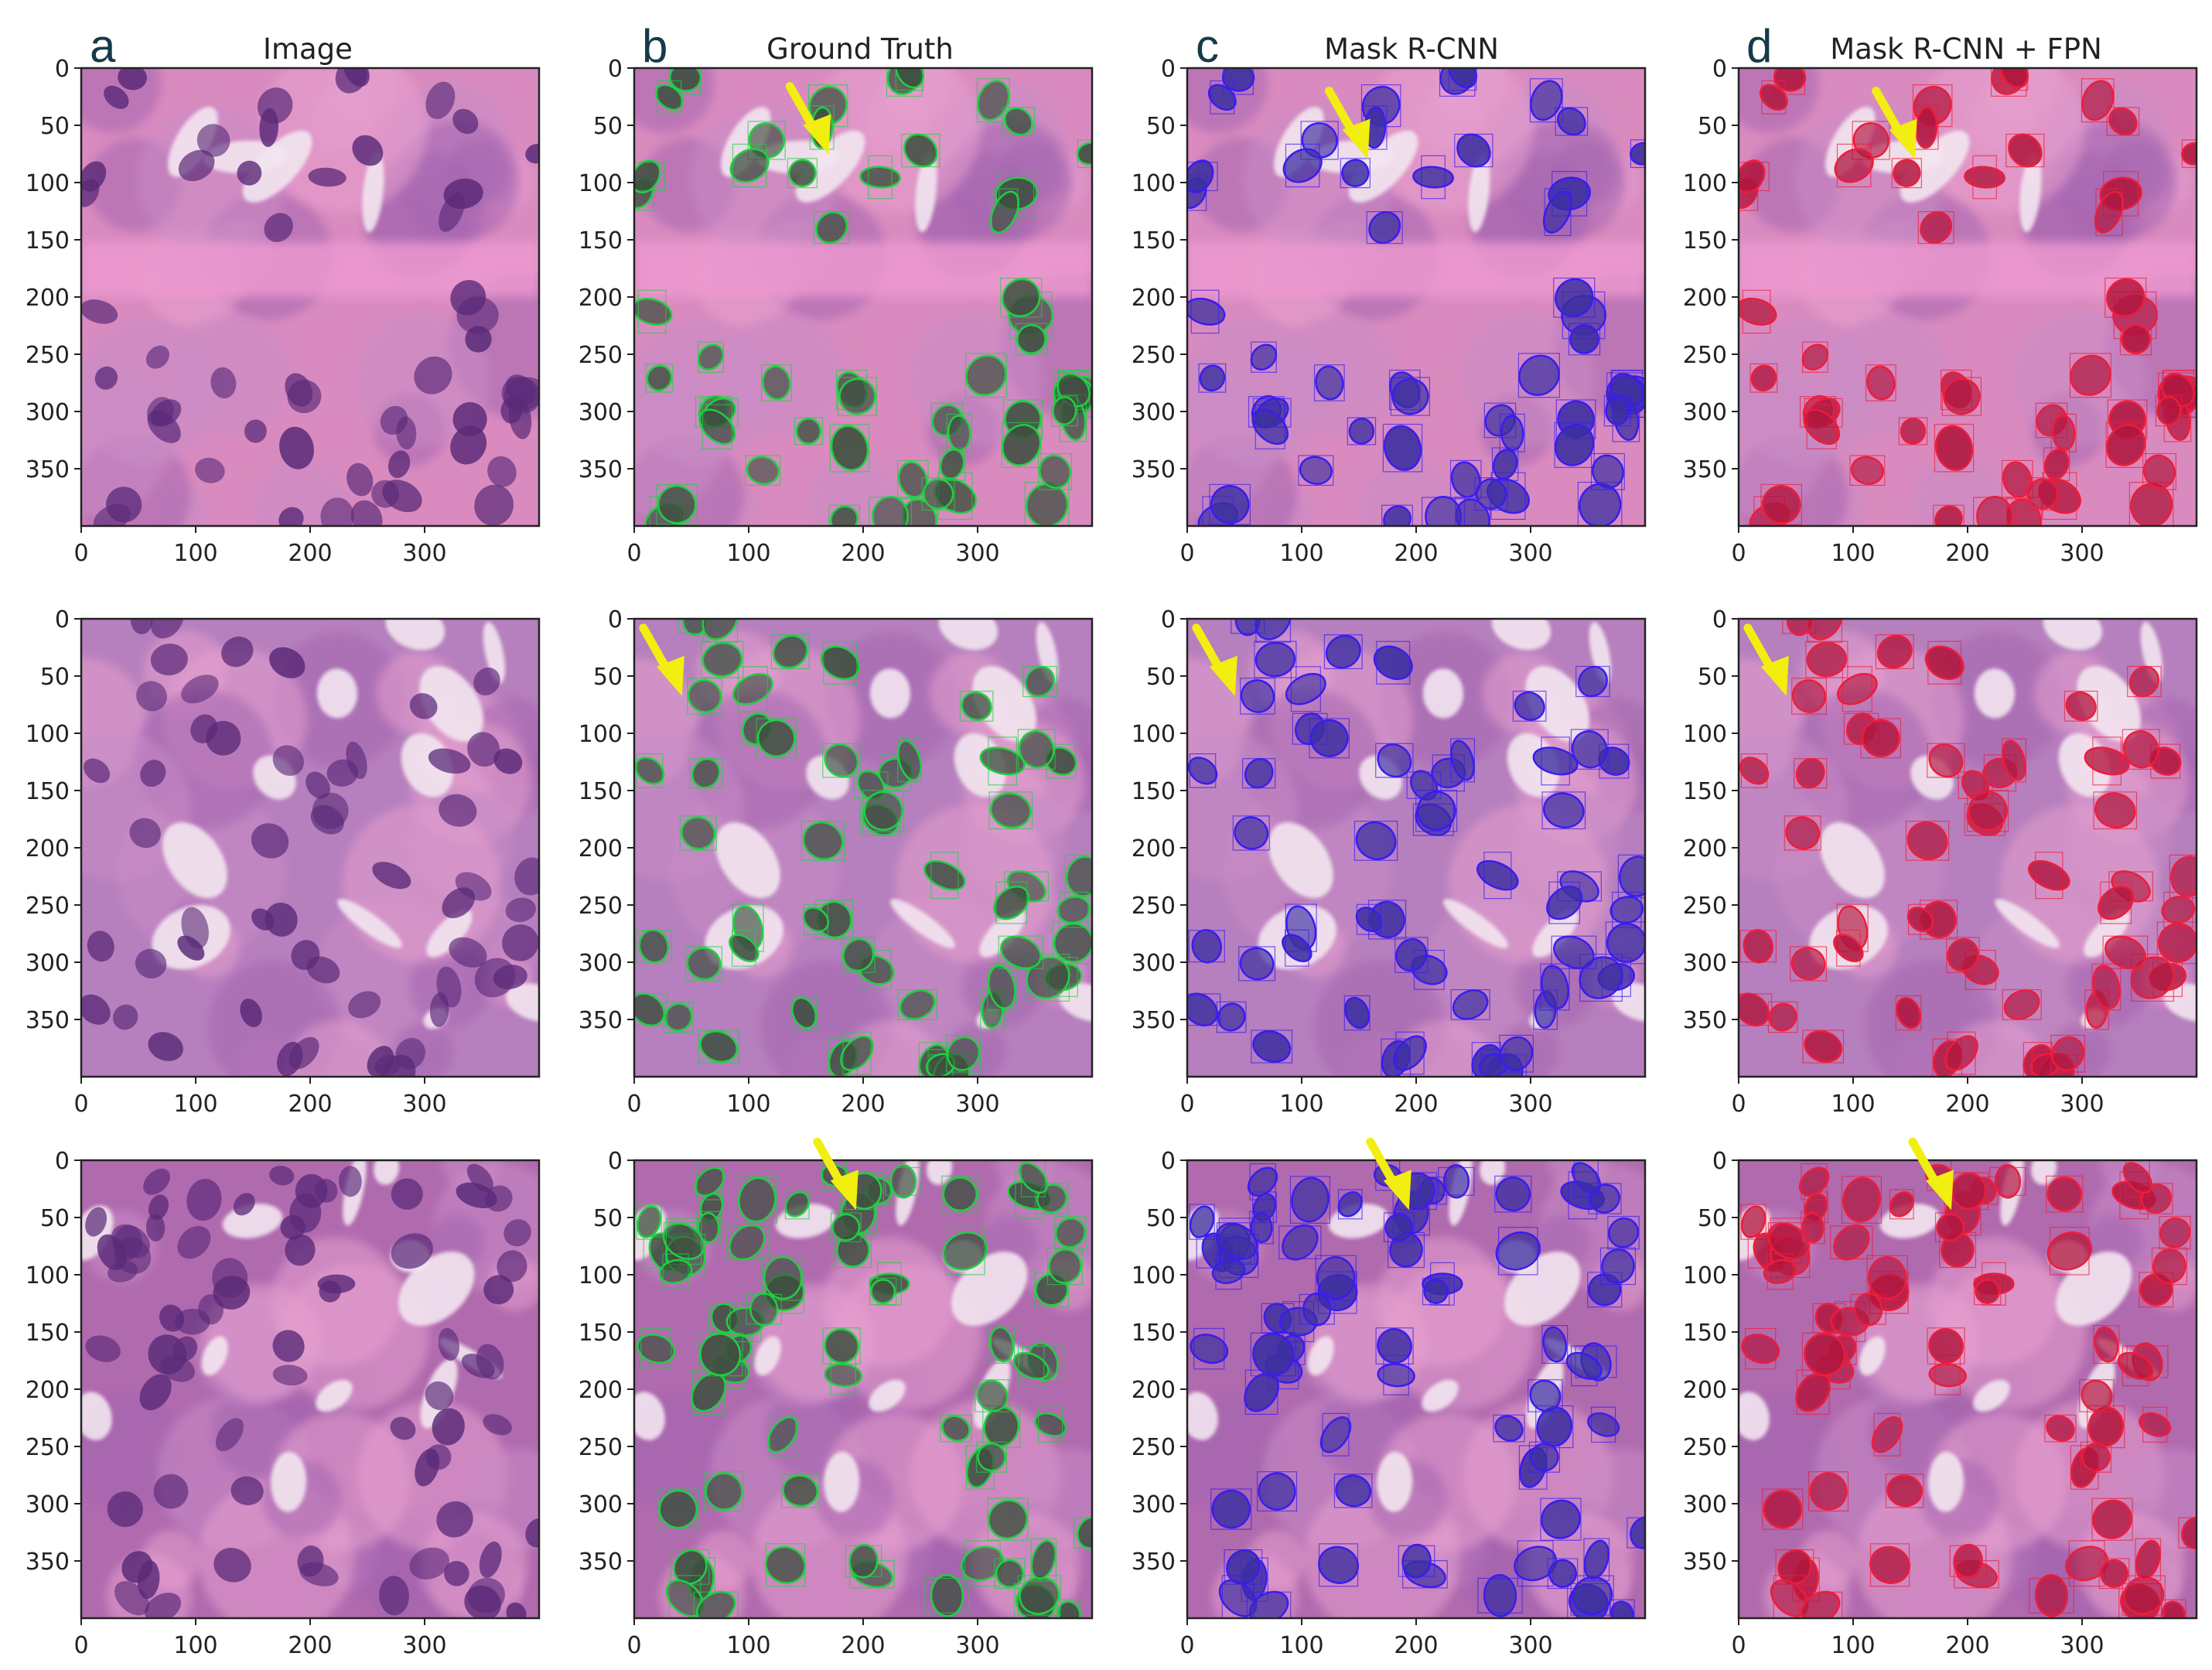  Describe the element at coordinates (654, 46) in the screenshot. I see `panel-letter-b: b` at that location.